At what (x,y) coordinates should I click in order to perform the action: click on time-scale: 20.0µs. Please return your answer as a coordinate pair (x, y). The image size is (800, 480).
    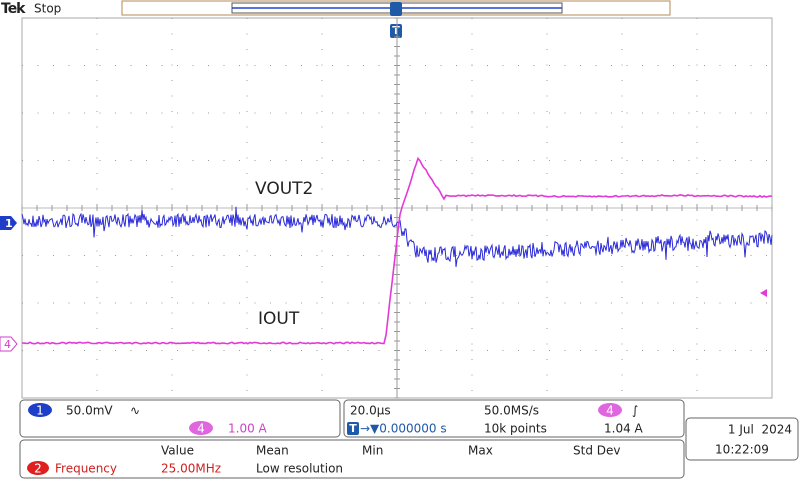
    Looking at the image, I should click on (370, 411).